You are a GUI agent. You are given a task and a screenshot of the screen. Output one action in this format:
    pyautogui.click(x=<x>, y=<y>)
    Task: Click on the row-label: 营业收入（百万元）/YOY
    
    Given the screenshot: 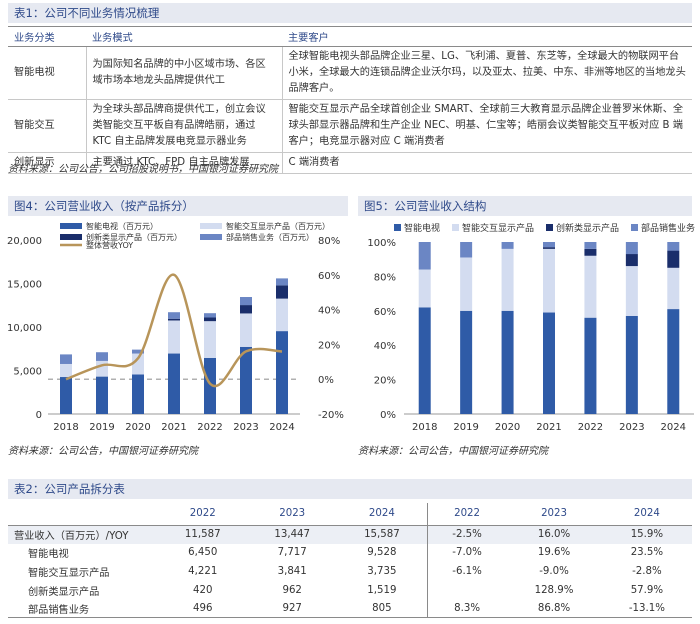 What is the action you would take?
    pyautogui.click(x=83, y=534)
    